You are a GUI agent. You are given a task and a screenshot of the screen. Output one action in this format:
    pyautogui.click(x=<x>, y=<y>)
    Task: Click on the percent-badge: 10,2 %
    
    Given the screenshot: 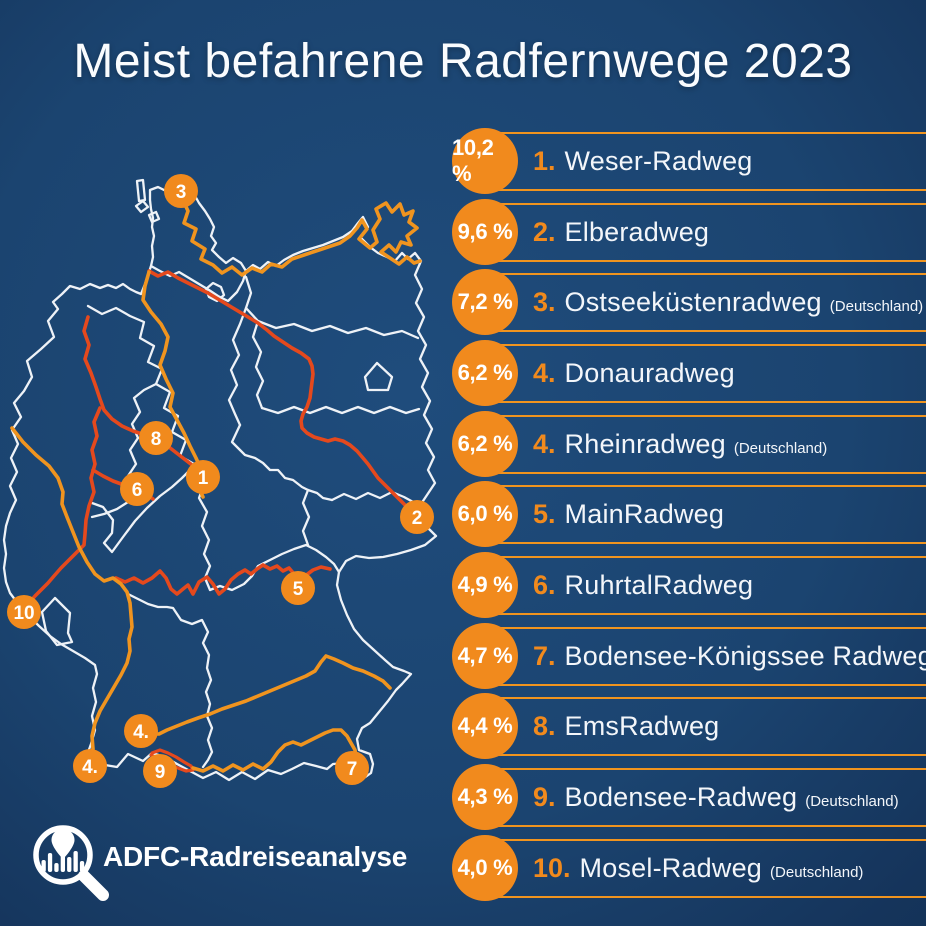 What is the action you would take?
    pyautogui.click(x=485, y=161)
    